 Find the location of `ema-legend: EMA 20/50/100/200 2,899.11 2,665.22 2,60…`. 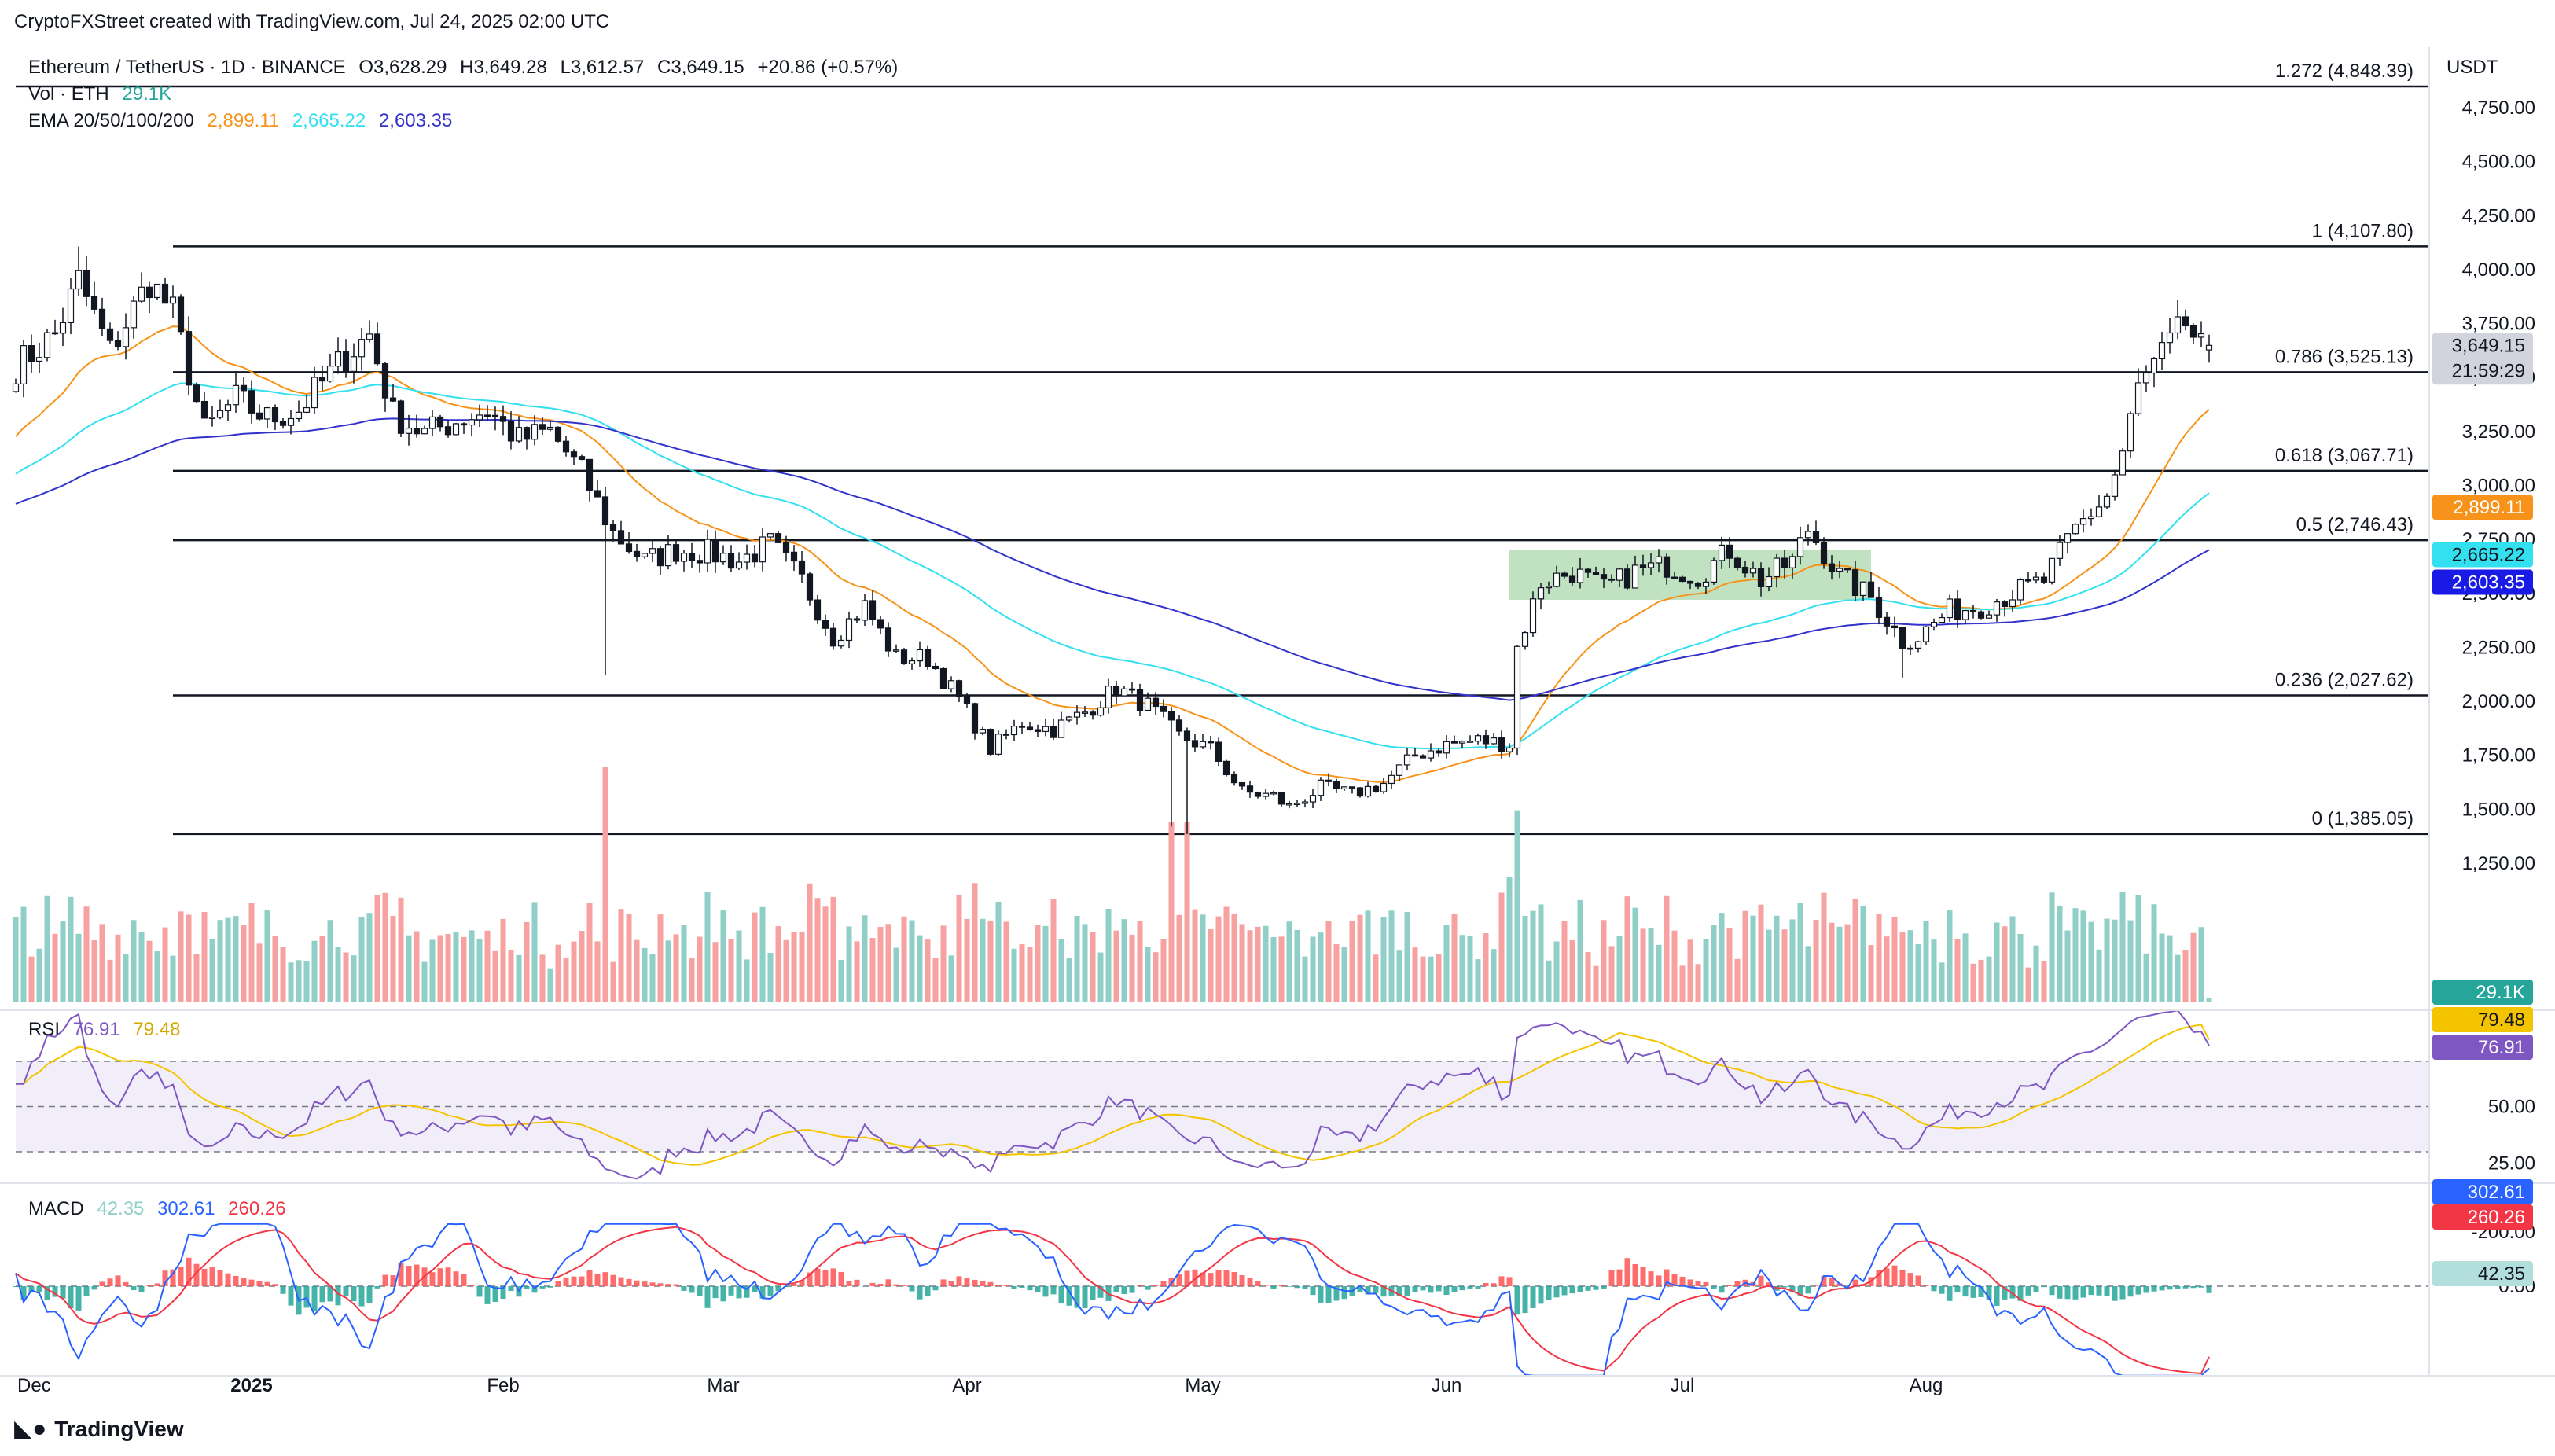

ema-legend: EMA 20/50/100/200 2,899.11 2,665.22 2,60… is located at coordinates (240, 121).